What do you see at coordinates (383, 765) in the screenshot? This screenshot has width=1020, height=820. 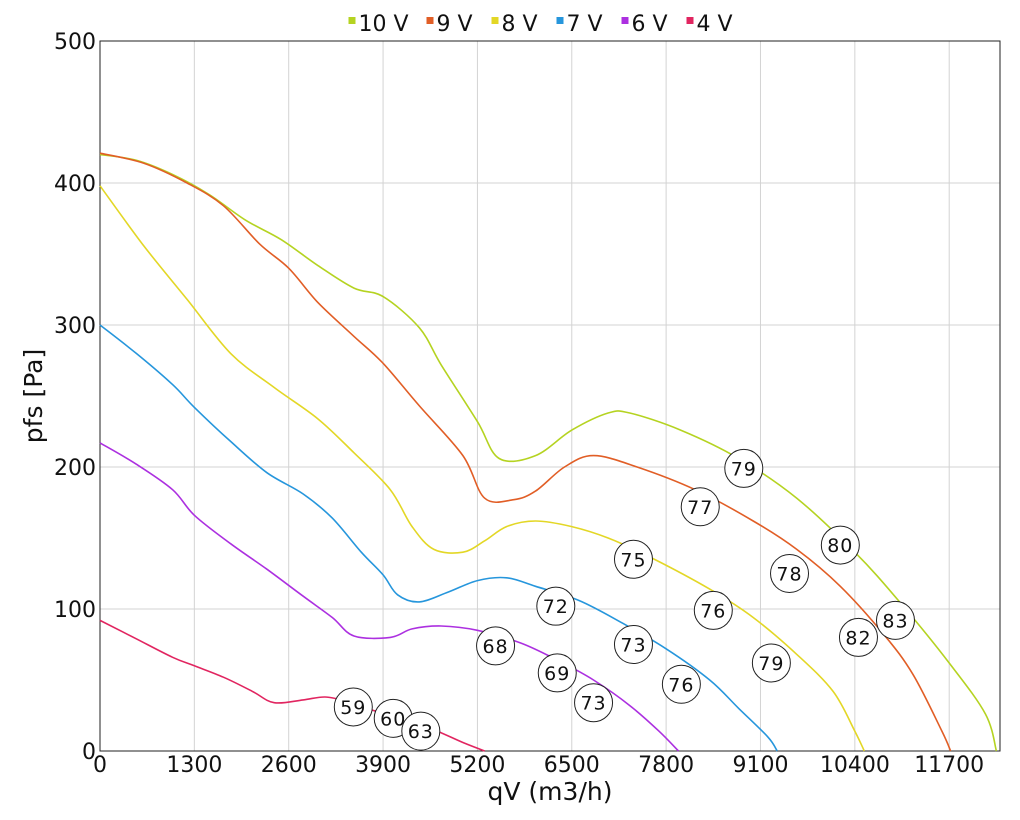 I see `x-tick-label: 3900` at bounding box center [383, 765].